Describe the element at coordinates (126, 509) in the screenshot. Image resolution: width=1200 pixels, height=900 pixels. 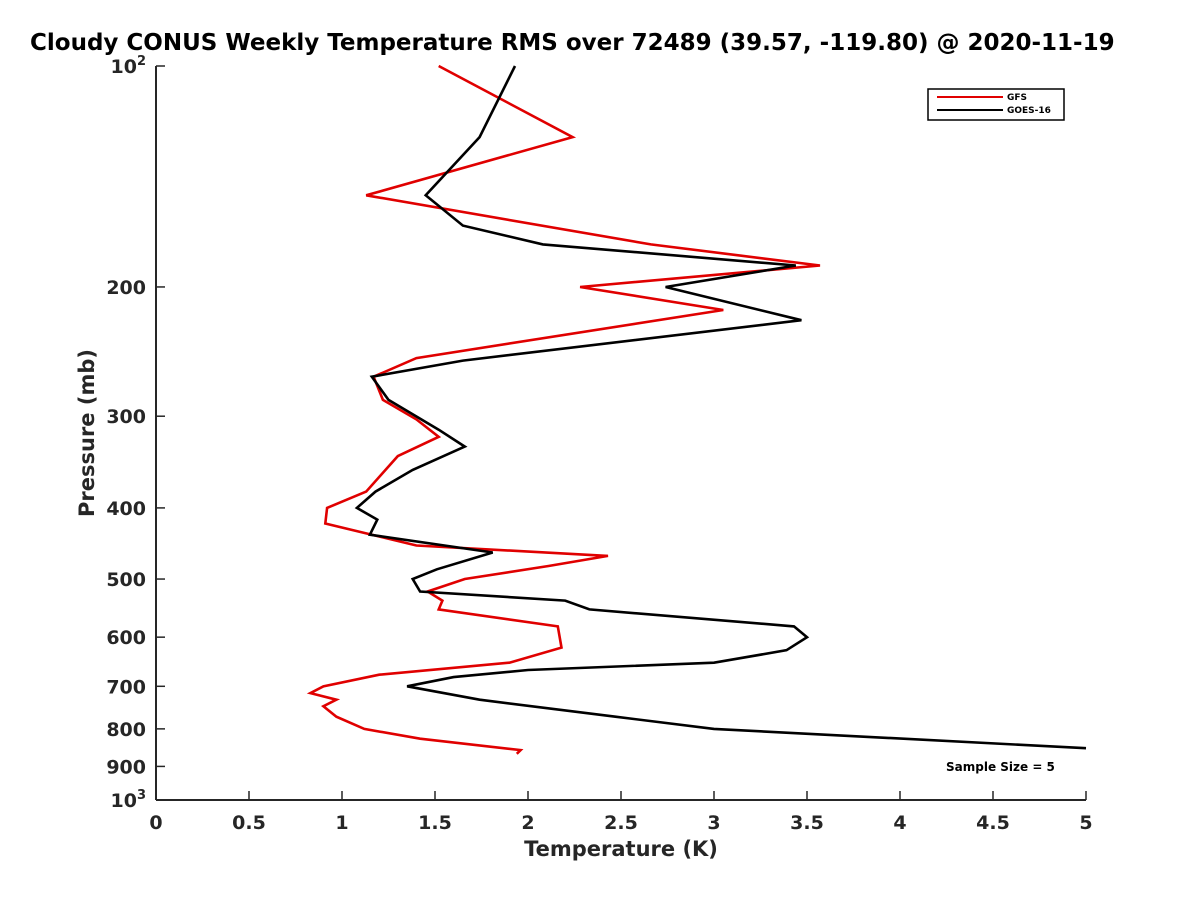
I see `y-tick-label: 400` at that location.